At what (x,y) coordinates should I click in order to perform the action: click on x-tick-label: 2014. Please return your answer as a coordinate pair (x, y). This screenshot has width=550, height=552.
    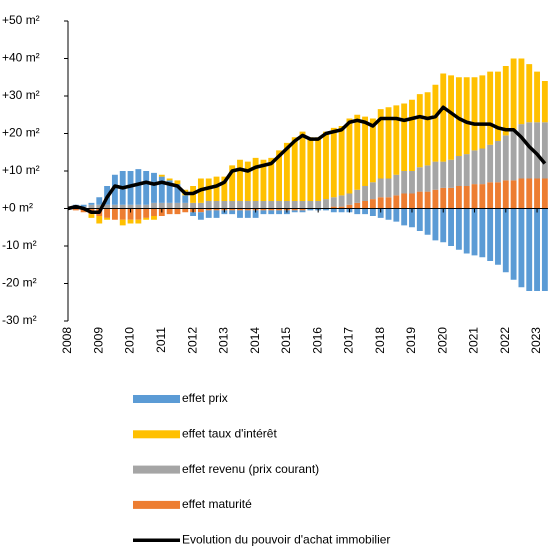
    Looking at the image, I should click on (255, 340).